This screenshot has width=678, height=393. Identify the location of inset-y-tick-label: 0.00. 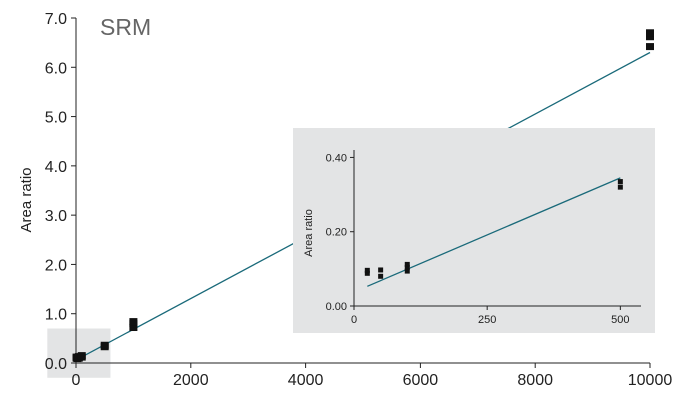
(336, 307).